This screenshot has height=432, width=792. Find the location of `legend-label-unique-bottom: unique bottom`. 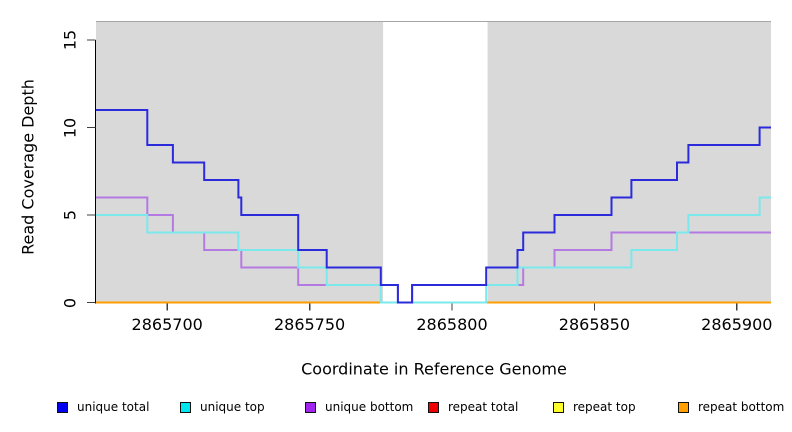

legend-label-unique-bottom: unique bottom is located at coordinates (369, 407).